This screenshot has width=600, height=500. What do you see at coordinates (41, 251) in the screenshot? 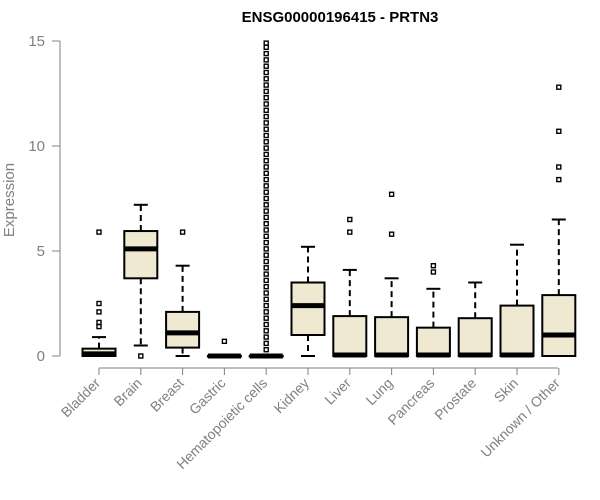
I see `y-tick-label: 5` at bounding box center [41, 251].